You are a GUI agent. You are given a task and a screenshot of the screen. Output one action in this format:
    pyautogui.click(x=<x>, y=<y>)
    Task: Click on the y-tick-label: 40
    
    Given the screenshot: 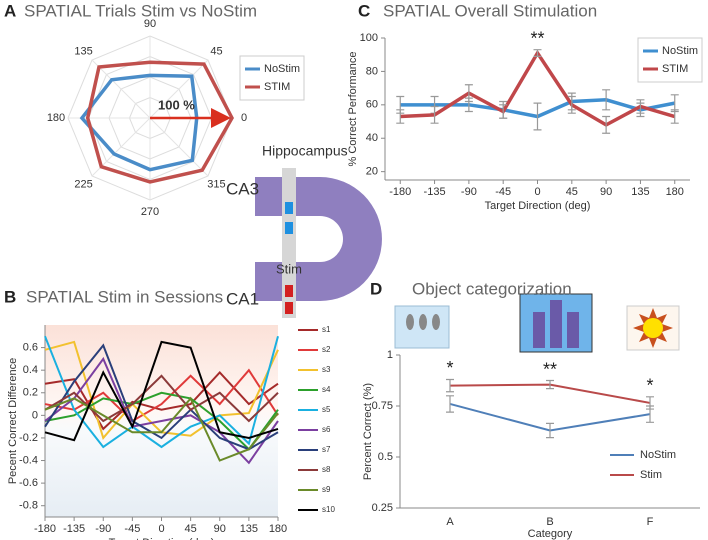 What is the action you would take?
    pyautogui.click(x=372, y=138)
    